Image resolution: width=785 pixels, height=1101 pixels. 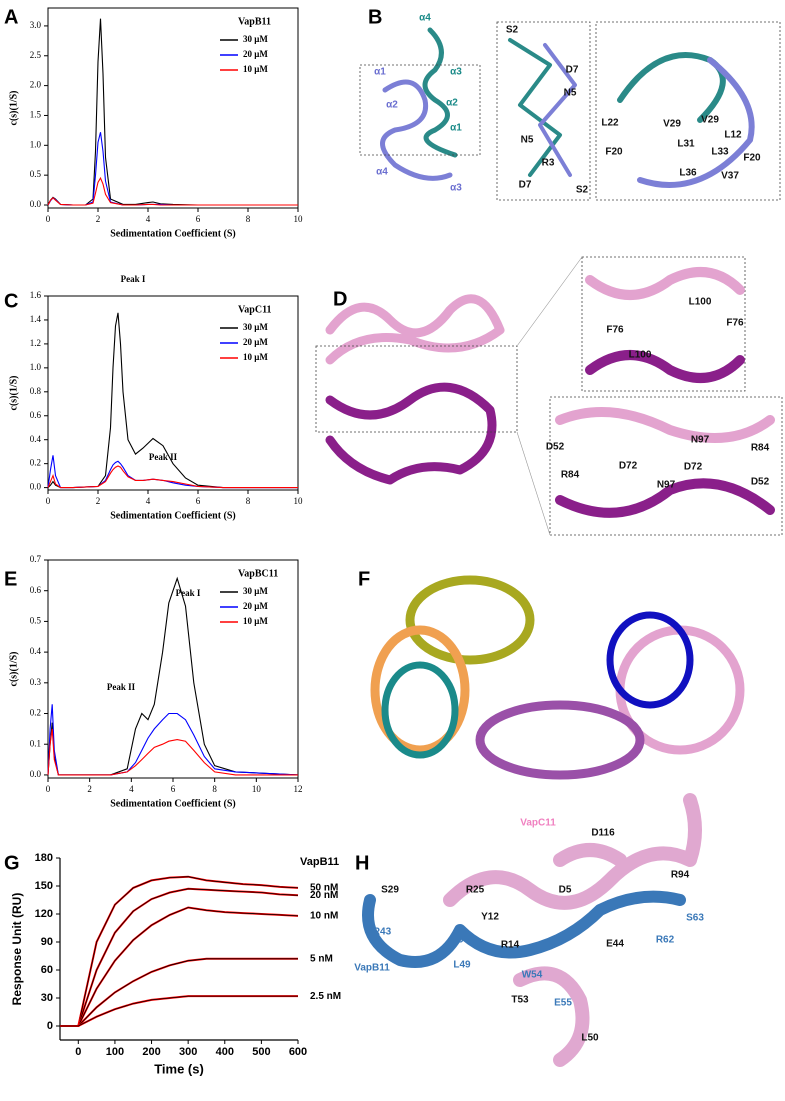 What do you see at coordinates (36, 25) in the screenshot?
I see `y-tick-label: 3.0` at bounding box center [36, 25].